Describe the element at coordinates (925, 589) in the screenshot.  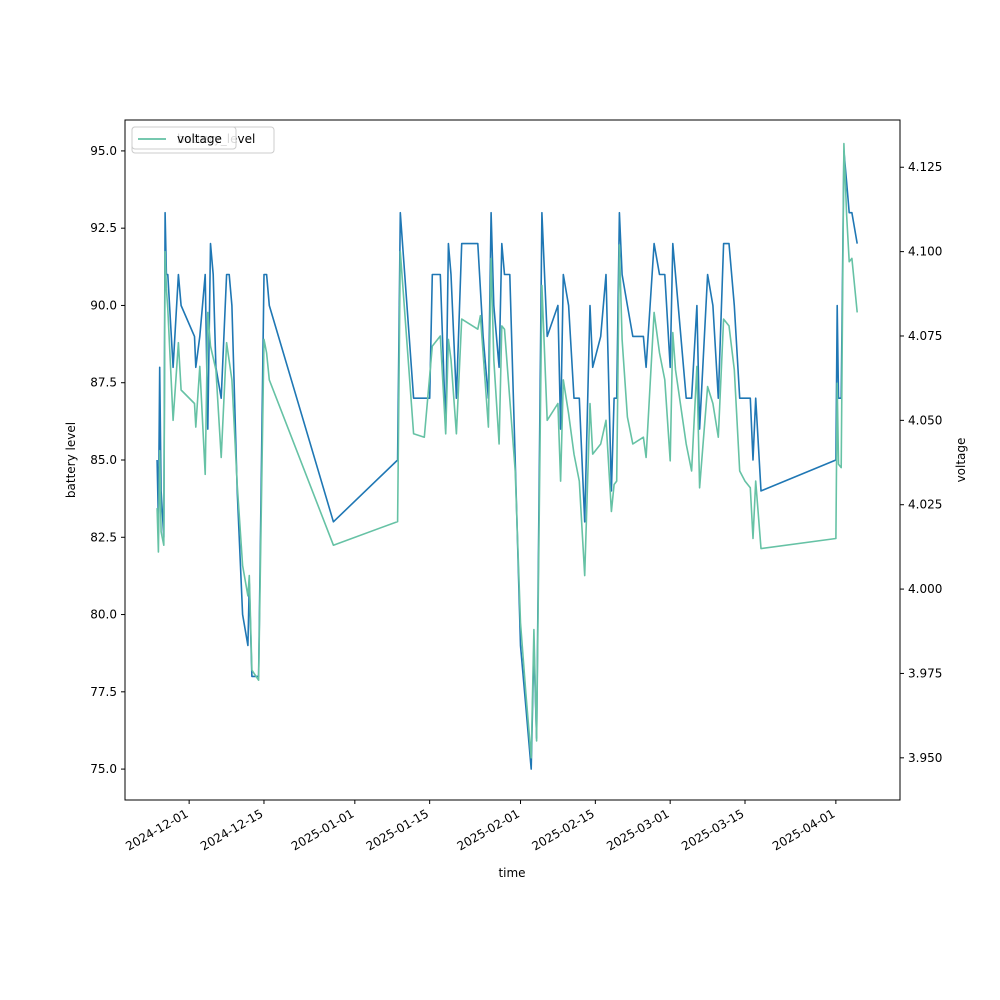
I see `y-right-tick-label: 4.000` at that location.